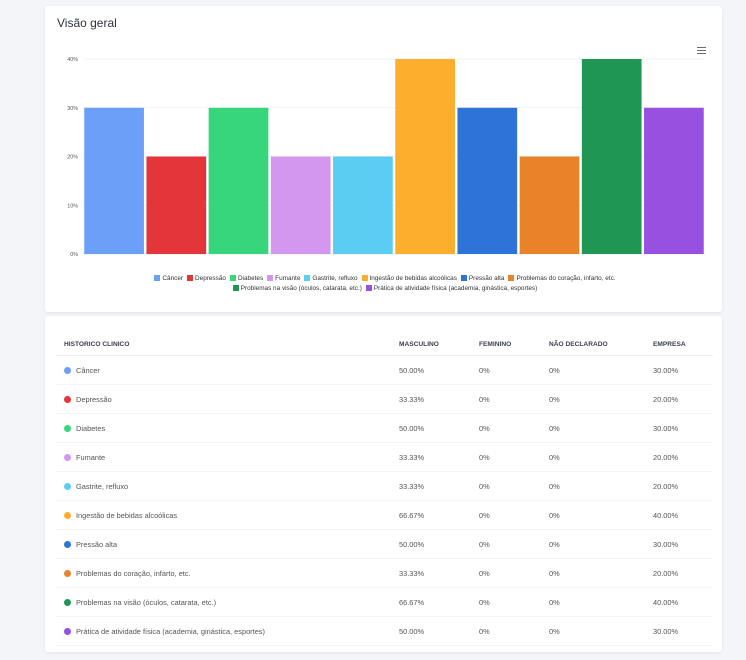 This screenshot has width=746, height=660. Describe the element at coordinates (384, 544) in the screenshot. I see `table-row: Pressão alta 50.00% 0% 0% 30.00%` at that location.